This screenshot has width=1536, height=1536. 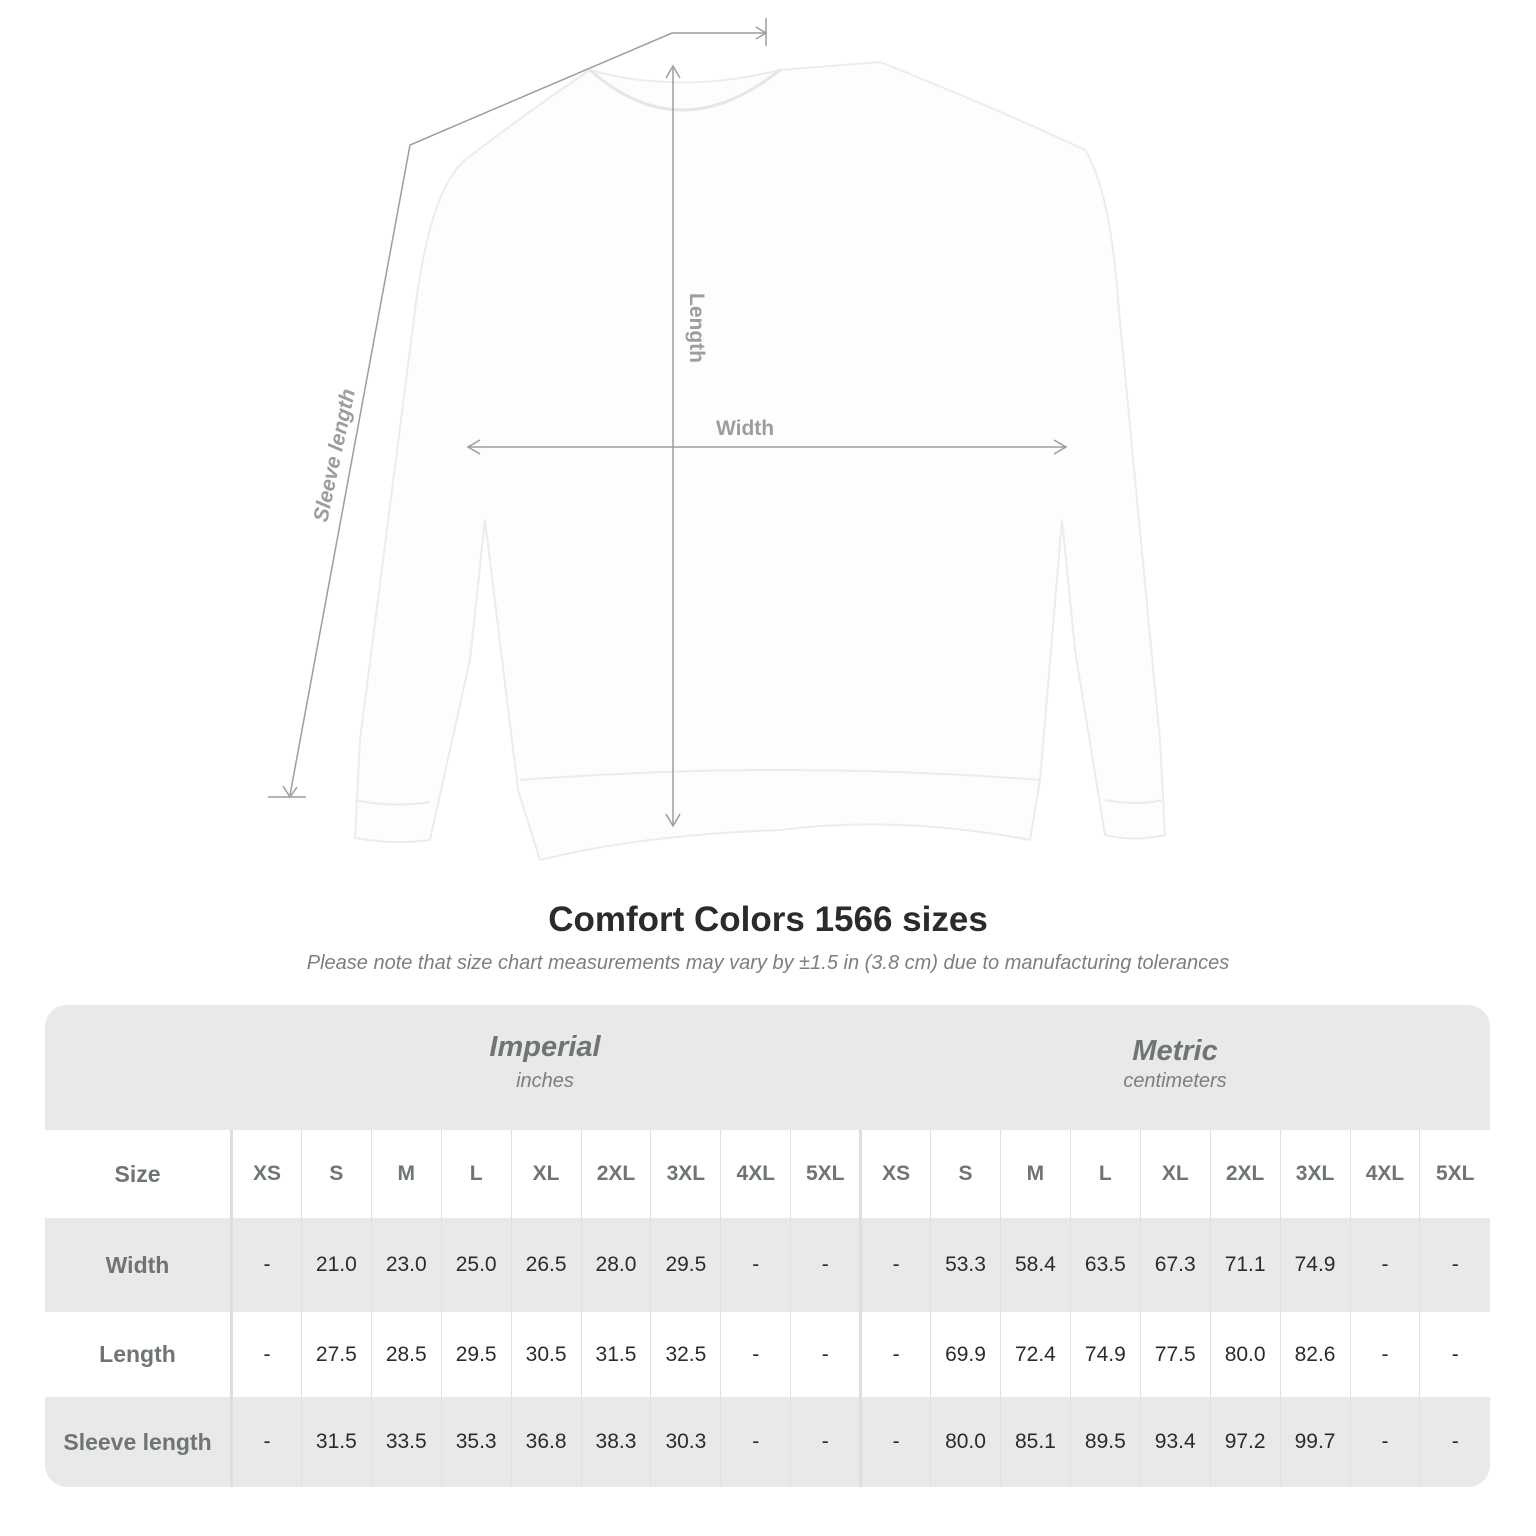 I want to click on imperial-size-4xl: 4XL, so click(x=755, y=1174).